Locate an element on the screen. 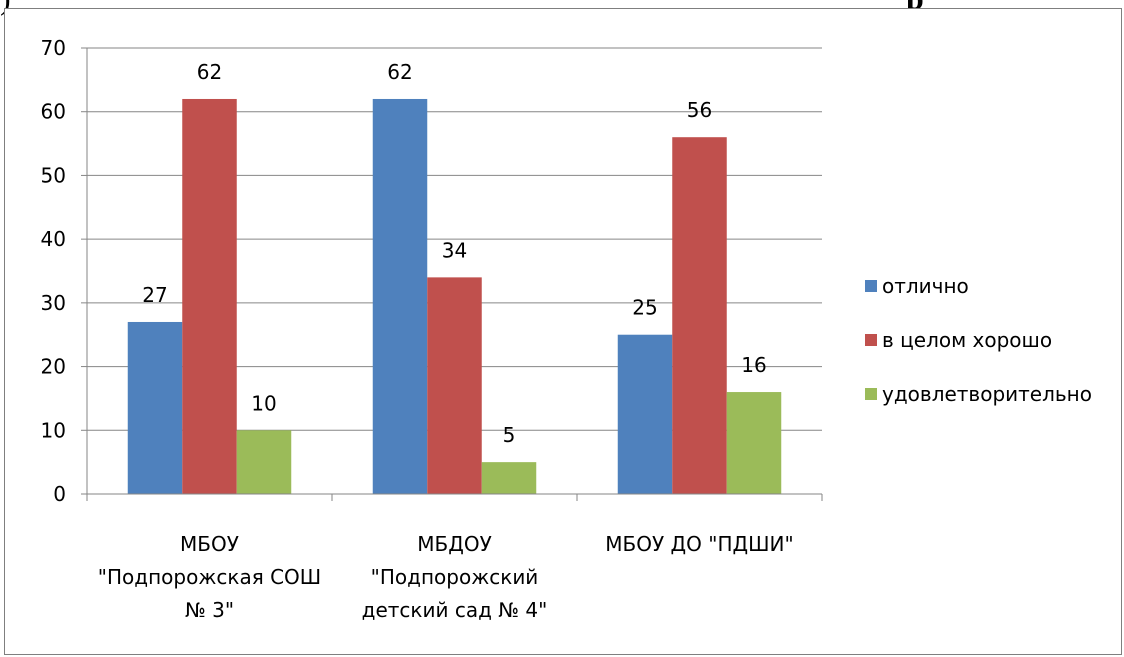 Image resolution: width=1124 pixels, height=657 pixels. y-axis-tick-labels: 0 10 20 30 40 50 60 70 is located at coordinates (53, 271).